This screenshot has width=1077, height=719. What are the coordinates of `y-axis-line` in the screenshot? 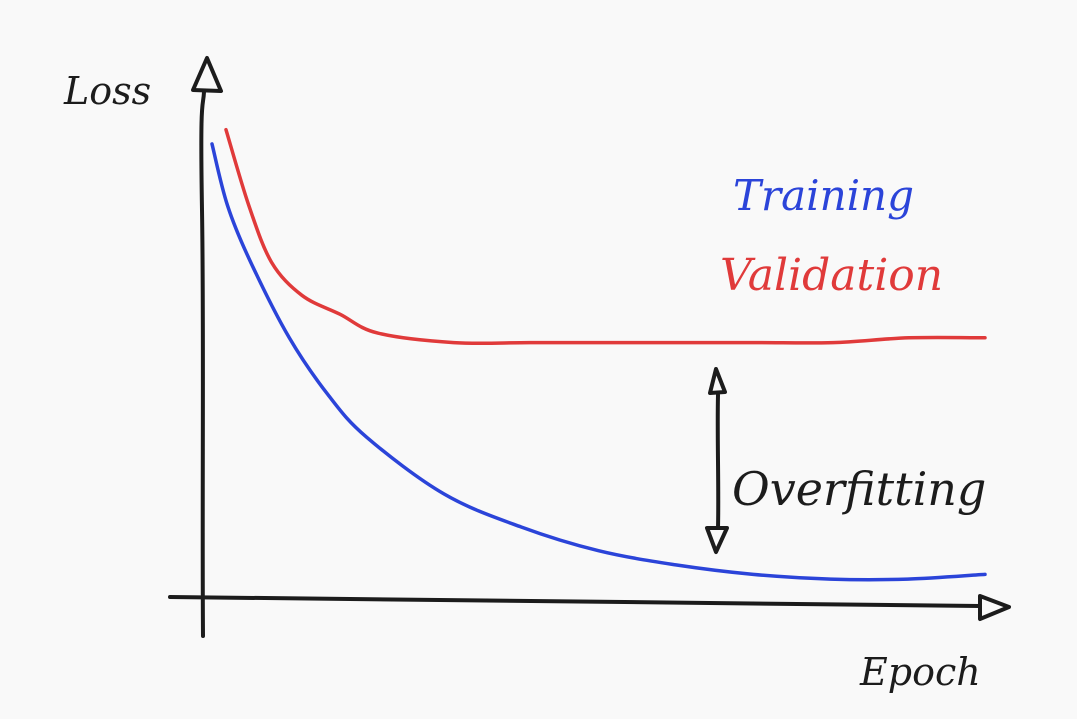 It's located at (202, 364).